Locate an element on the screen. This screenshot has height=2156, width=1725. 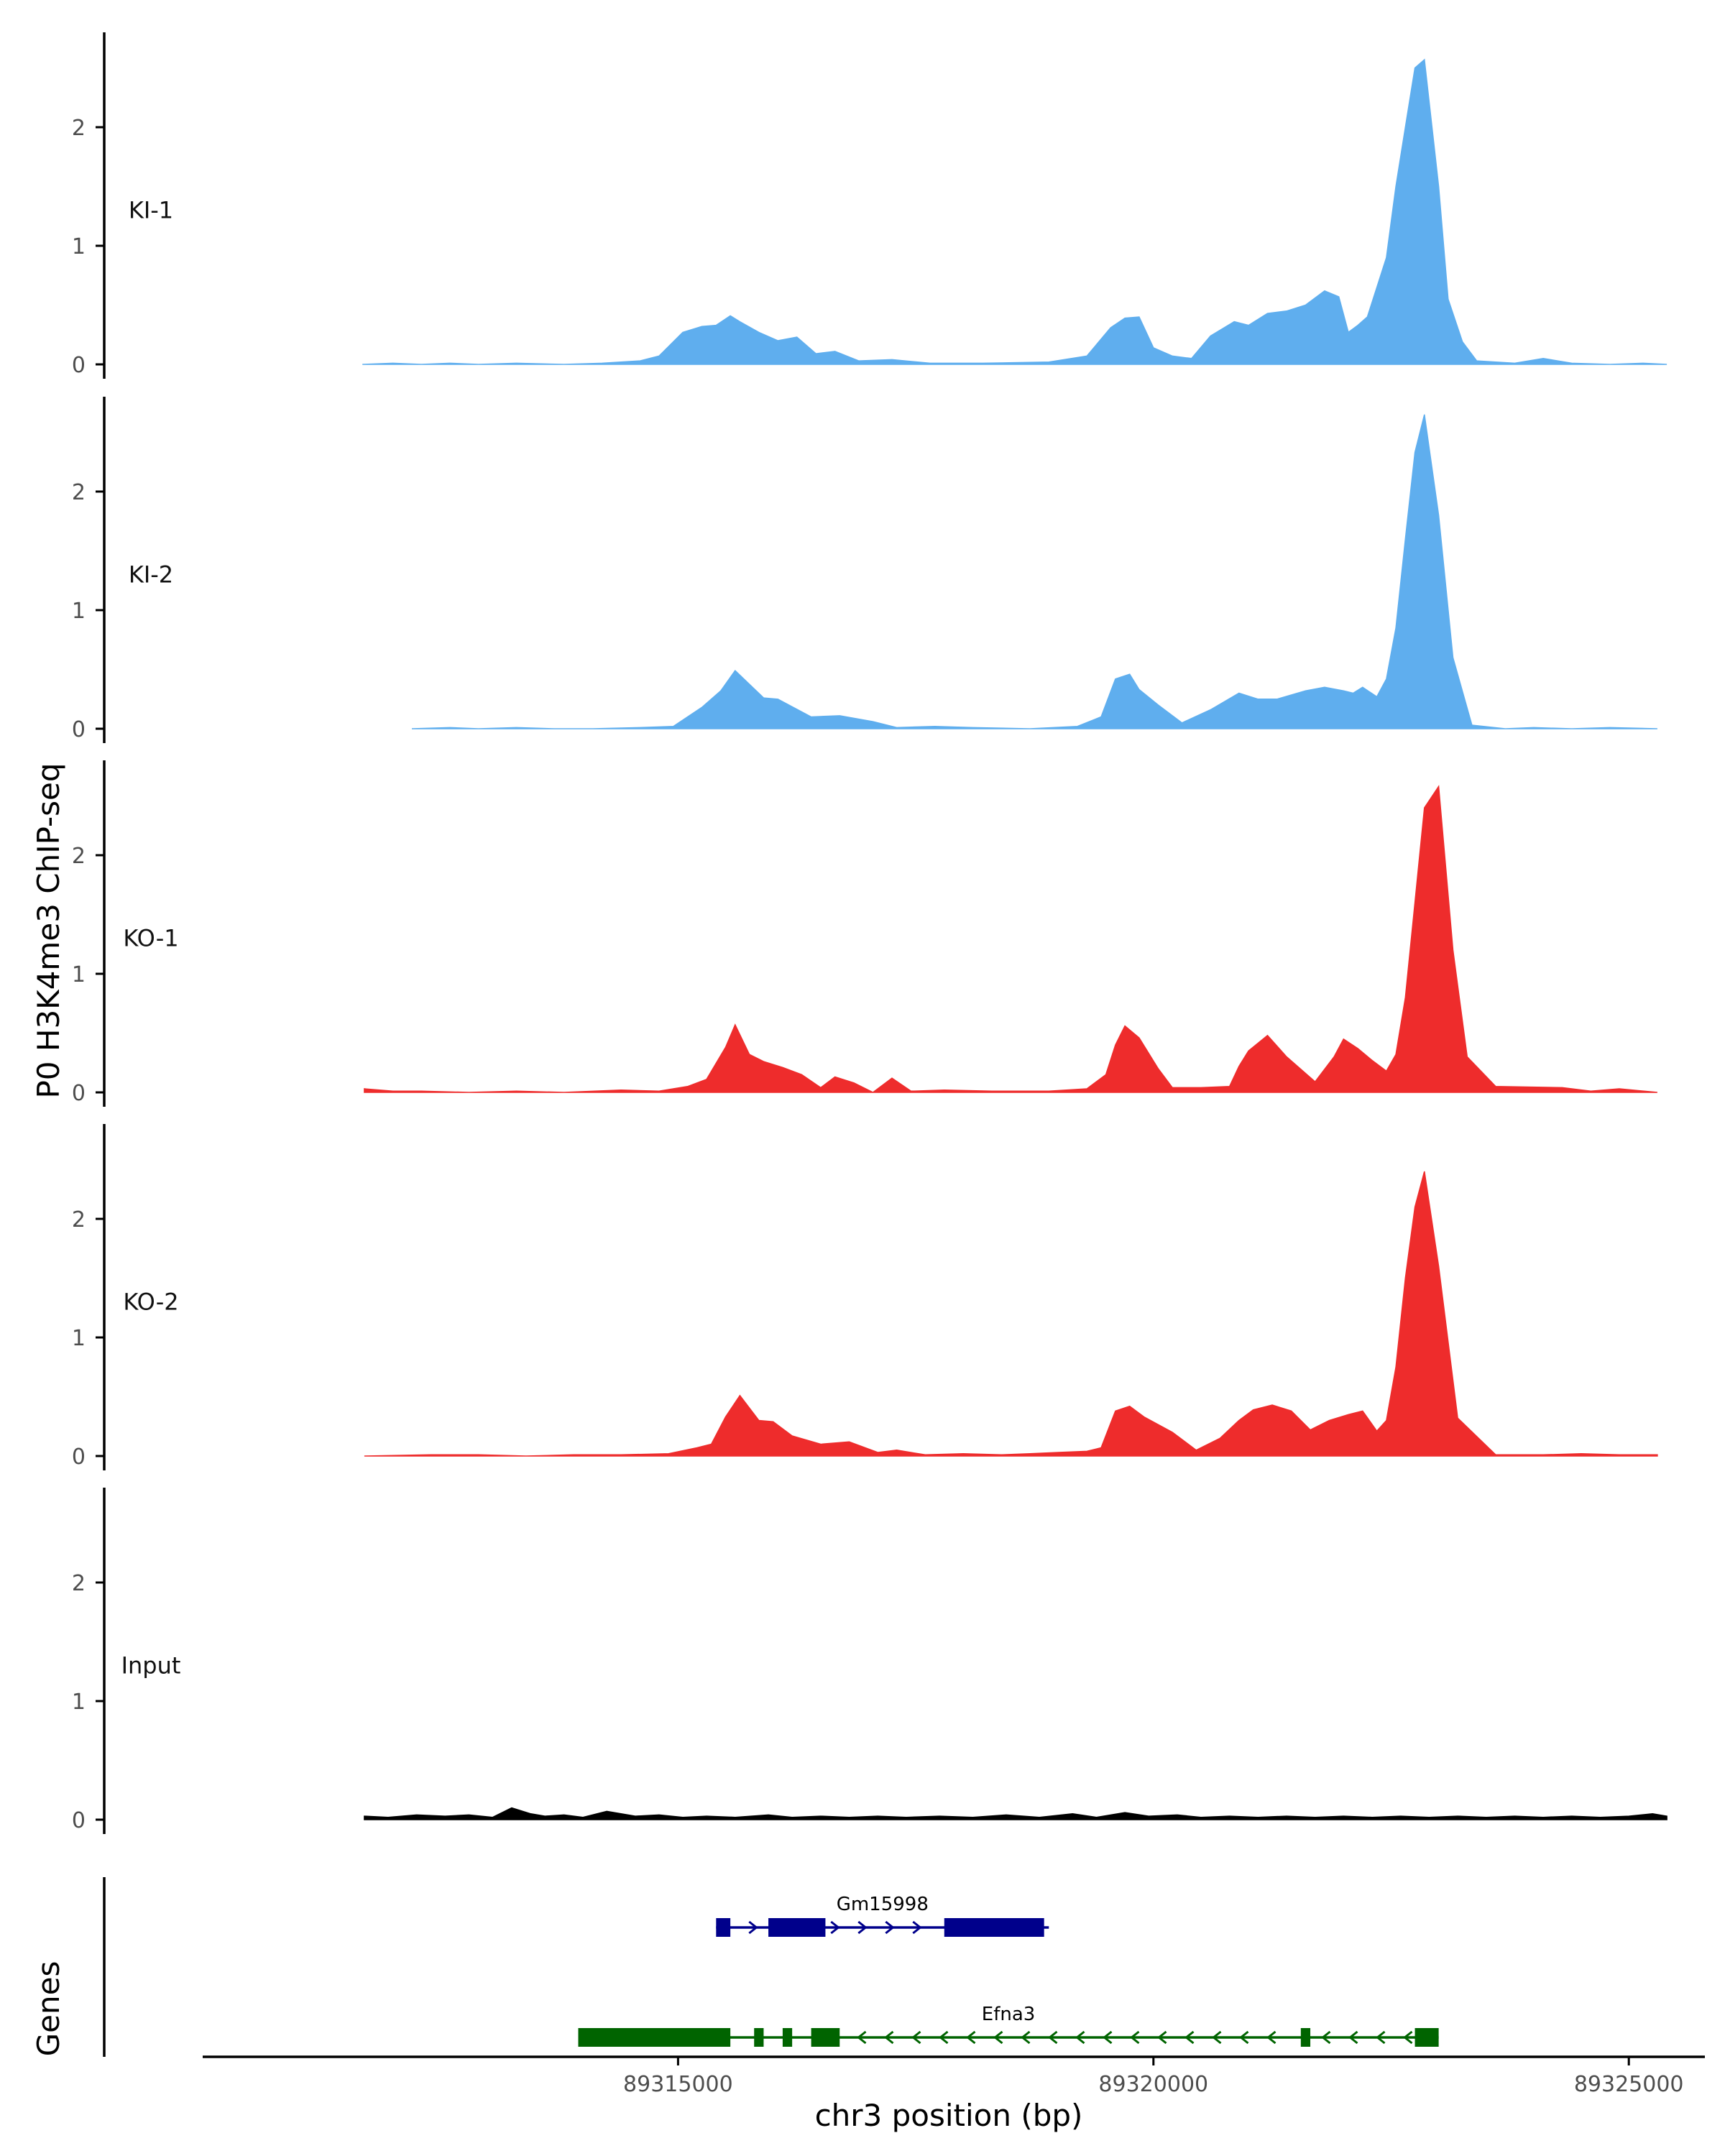
x-tick-label: 89320000 is located at coordinates (1153, 2084).